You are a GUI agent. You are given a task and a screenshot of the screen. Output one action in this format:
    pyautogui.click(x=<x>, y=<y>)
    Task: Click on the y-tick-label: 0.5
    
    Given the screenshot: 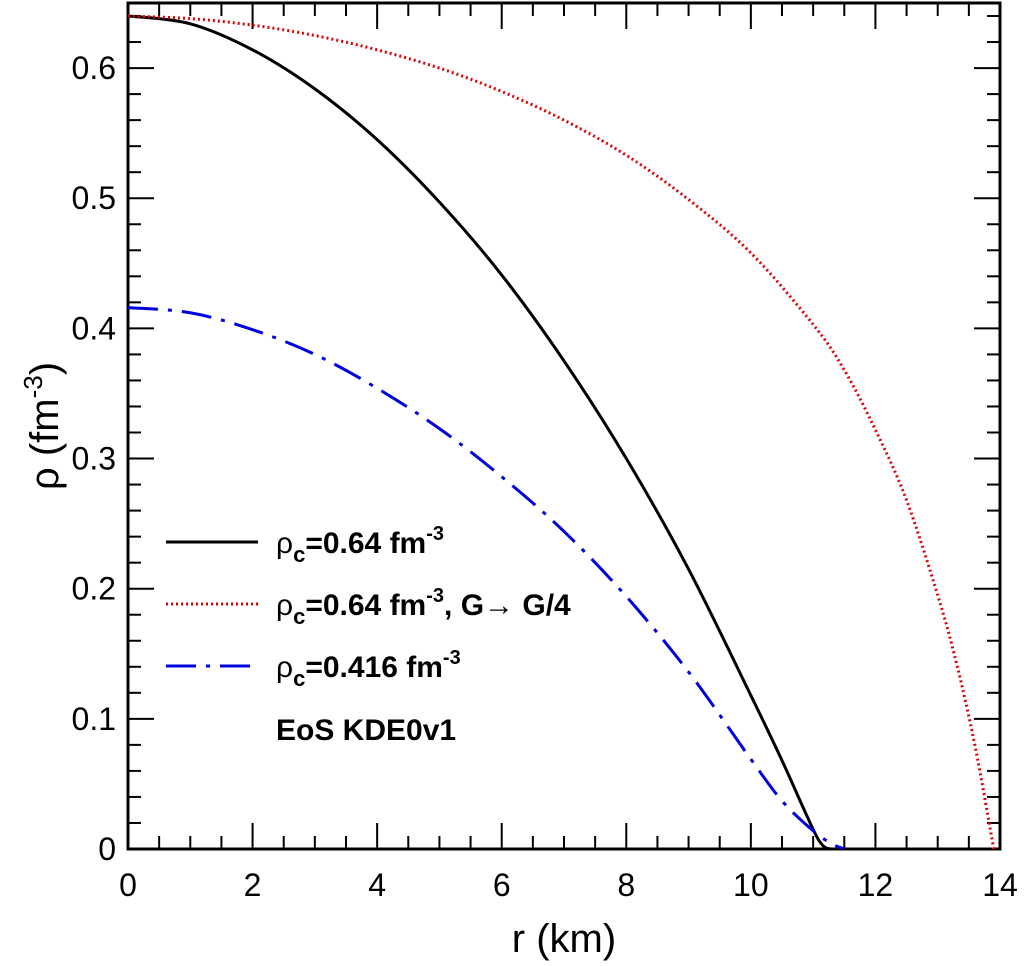 What is the action you would take?
    pyautogui.click(x=94, y=198)
    